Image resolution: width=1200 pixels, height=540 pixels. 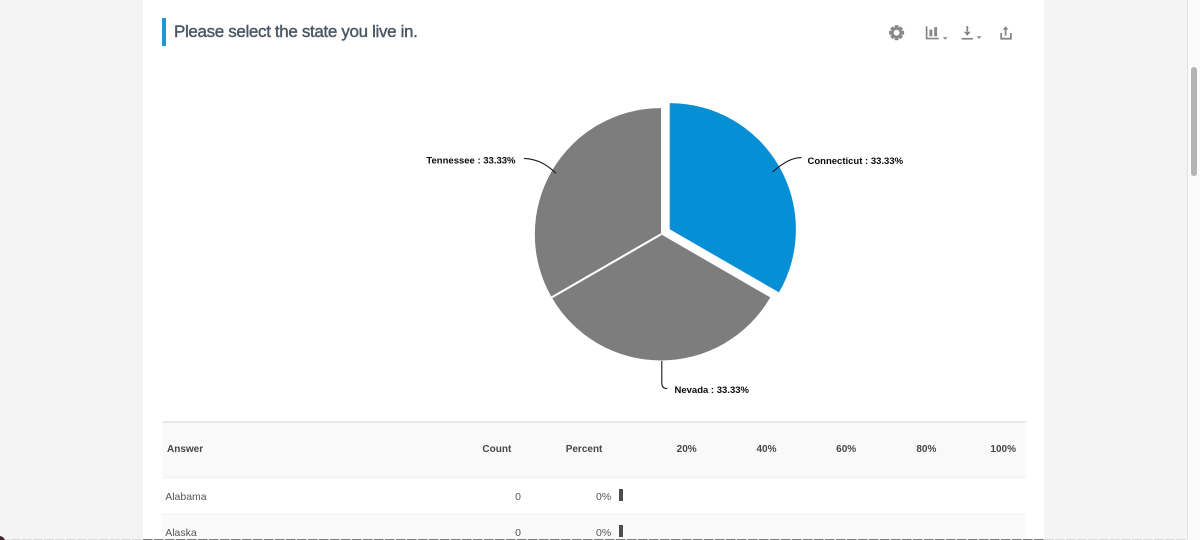 I want to click on svg-text: Tennessee : 33.33%, so click(x=471, y=161).